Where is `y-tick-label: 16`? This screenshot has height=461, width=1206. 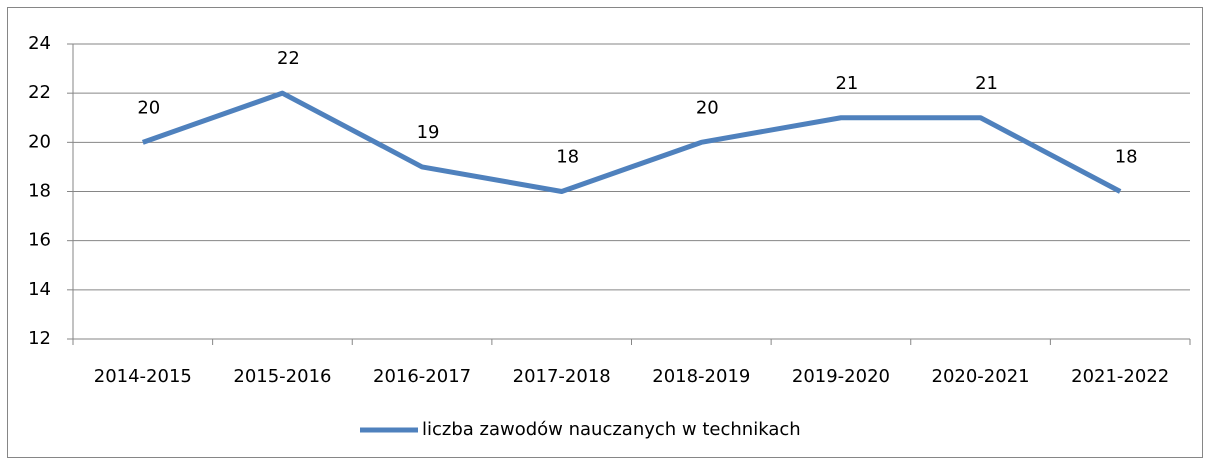
y-tick-label: 16 is located at coordinates (39, 240).